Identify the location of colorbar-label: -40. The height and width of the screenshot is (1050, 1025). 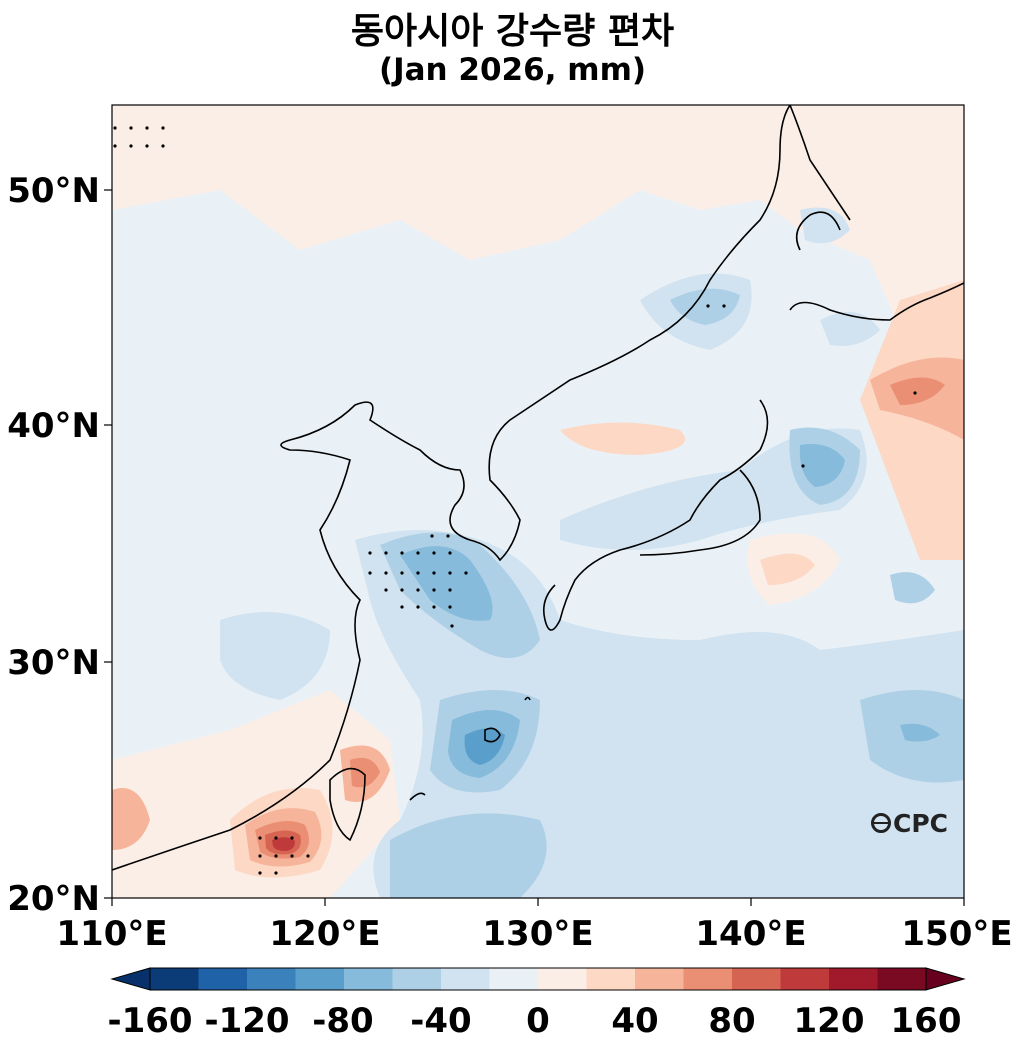
(440, 1021).